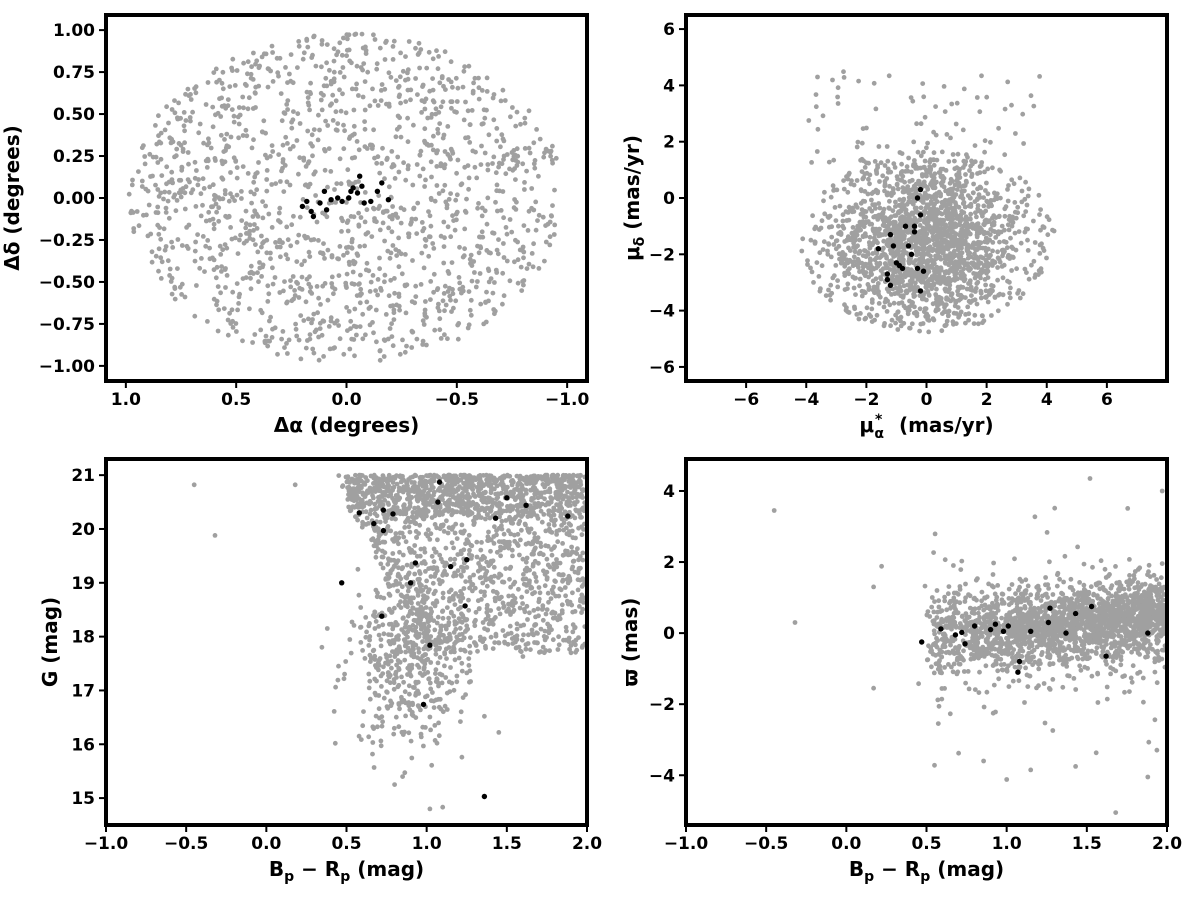 The width and height of the screenshot is (1200, 900). What do you see at coordinates (67, 367) in the screenshot?
I see `y-tick-label: −1.00` at bounding box center [67, 367].